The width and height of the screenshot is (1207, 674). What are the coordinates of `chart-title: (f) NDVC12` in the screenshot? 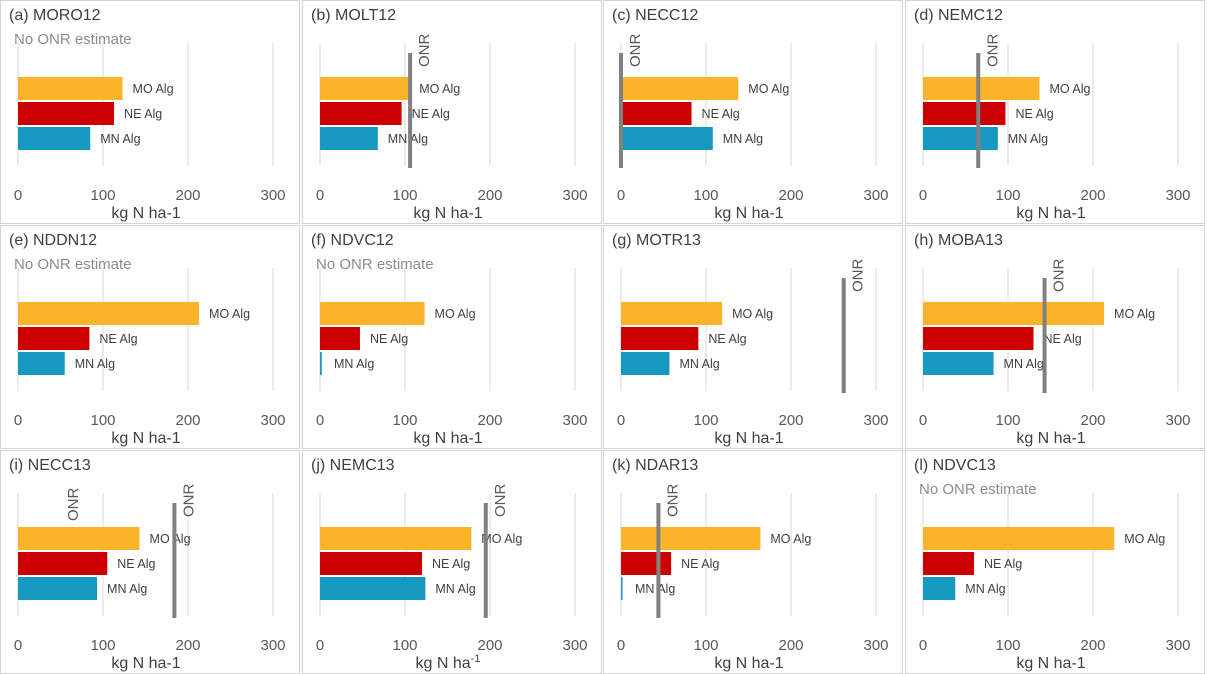 It's located at (352, 240).